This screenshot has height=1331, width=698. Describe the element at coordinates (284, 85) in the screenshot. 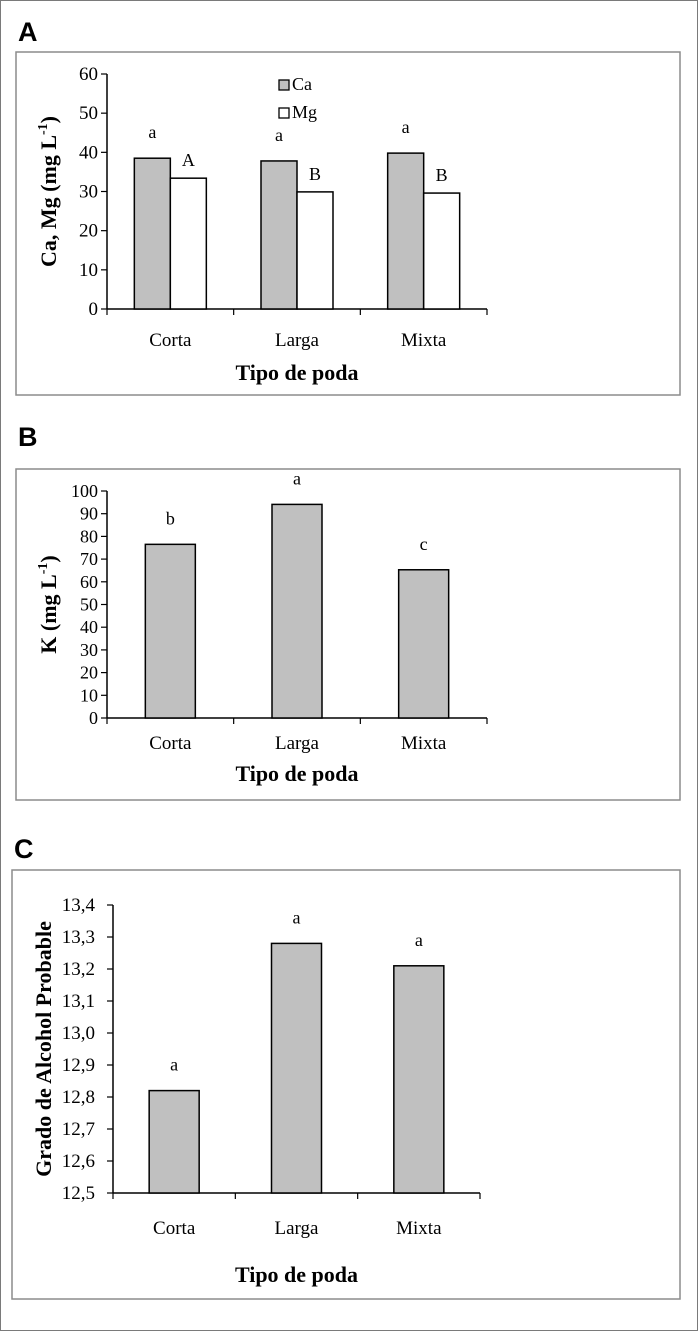

I see `legend-swatch-ca` at that location.